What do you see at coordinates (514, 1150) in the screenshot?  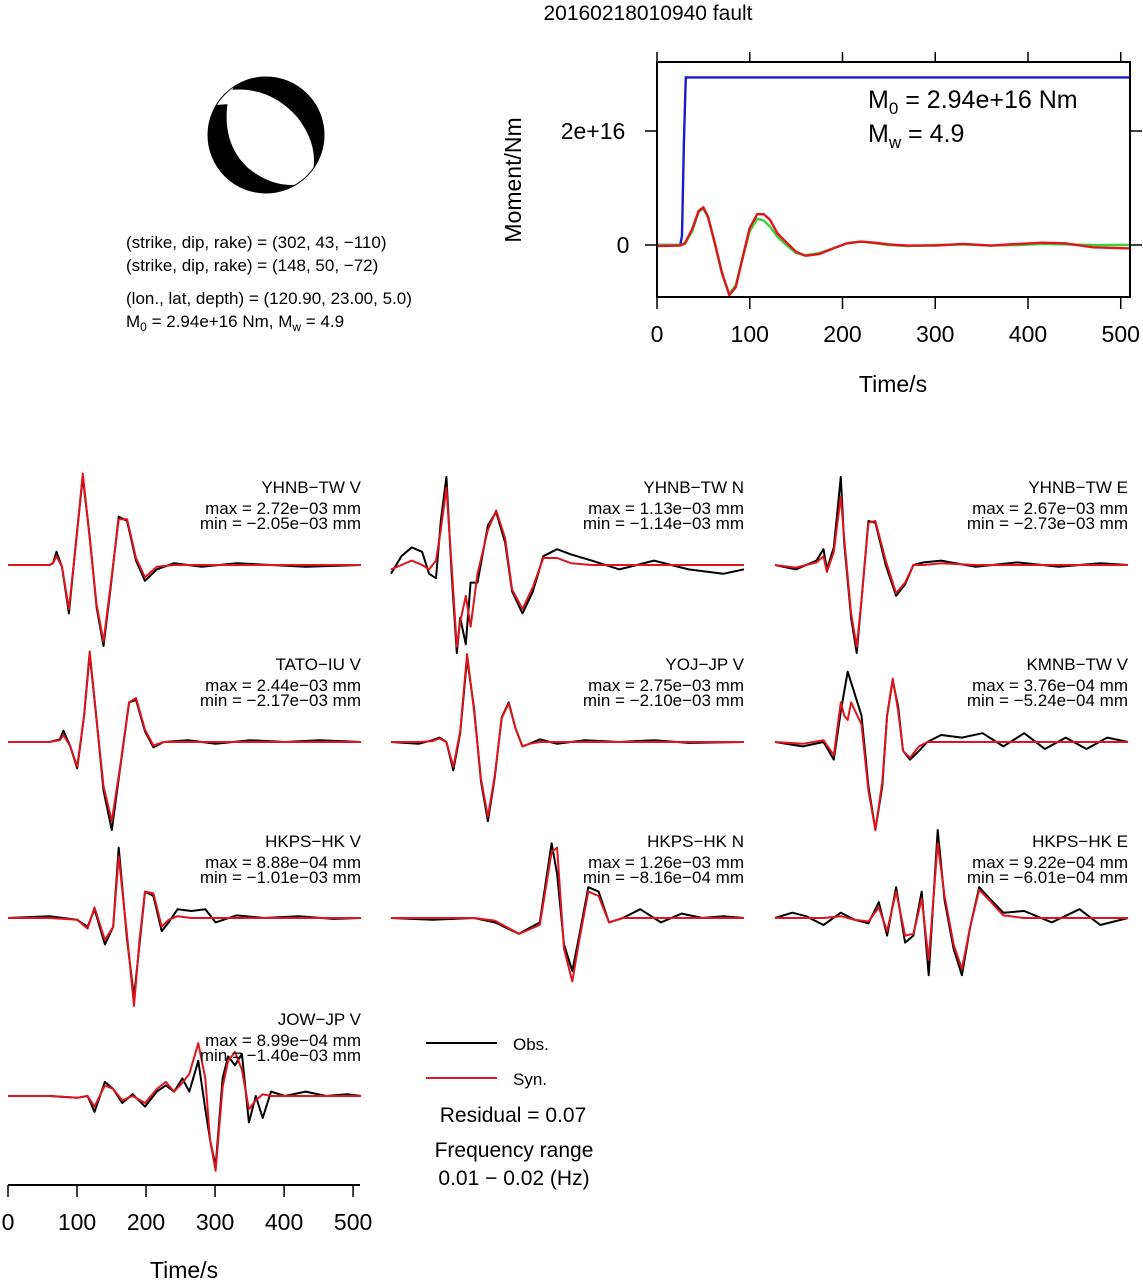 I see `frequency-title: Frequency range` at bounding box center [514, 1150].